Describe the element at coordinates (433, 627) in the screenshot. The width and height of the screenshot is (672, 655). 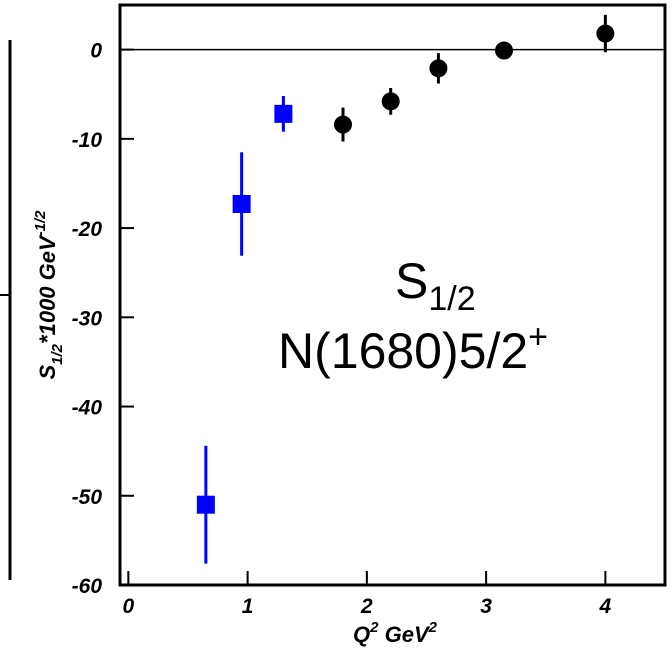
I see `x-label-sup2: 2` at that location.